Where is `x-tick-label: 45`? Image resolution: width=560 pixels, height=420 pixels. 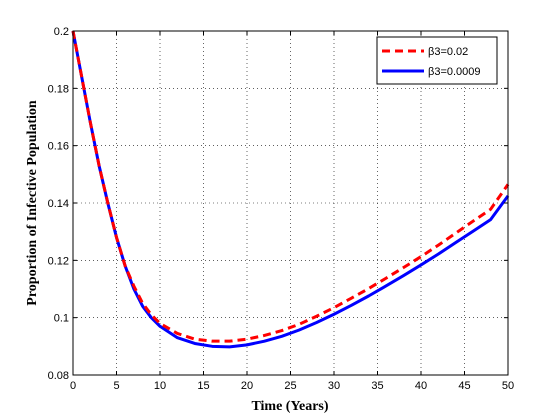 x-tick-label: 45 is located at coordinates (464, 386).